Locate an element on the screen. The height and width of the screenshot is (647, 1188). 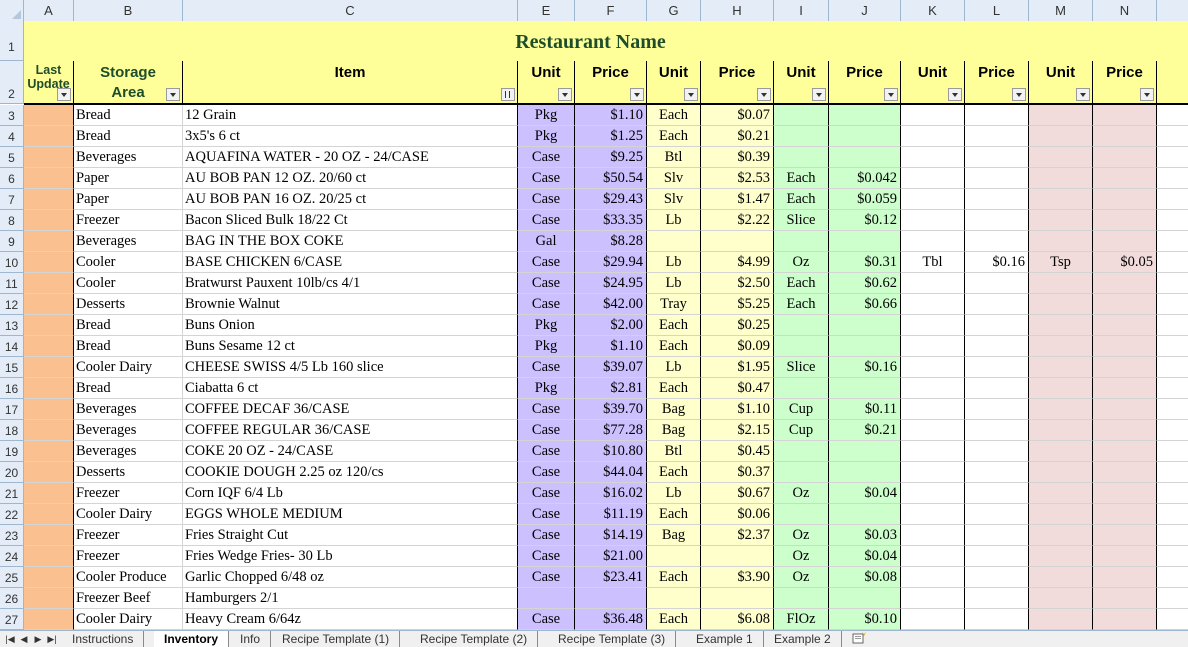
cell-f-f: $2.81 is located at coordinates (611, 388).